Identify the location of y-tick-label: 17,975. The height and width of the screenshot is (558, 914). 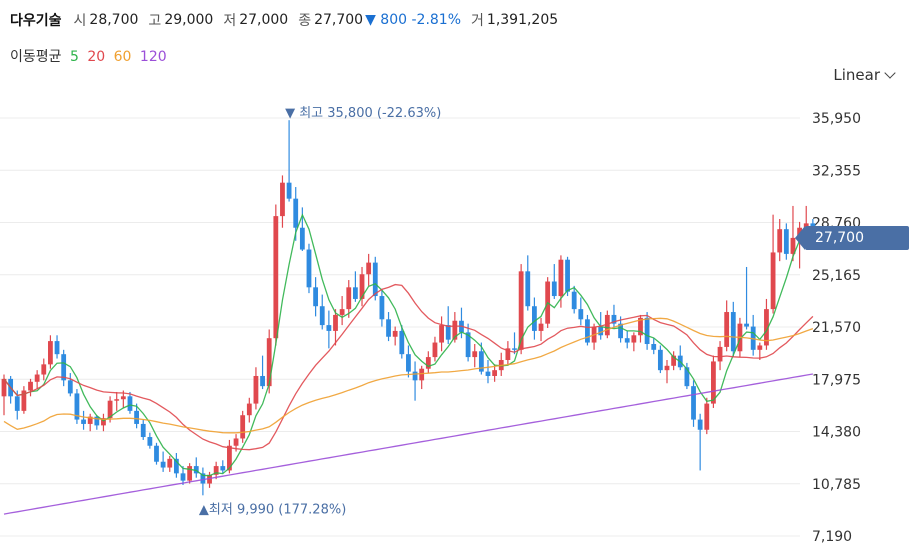
(836, 380).